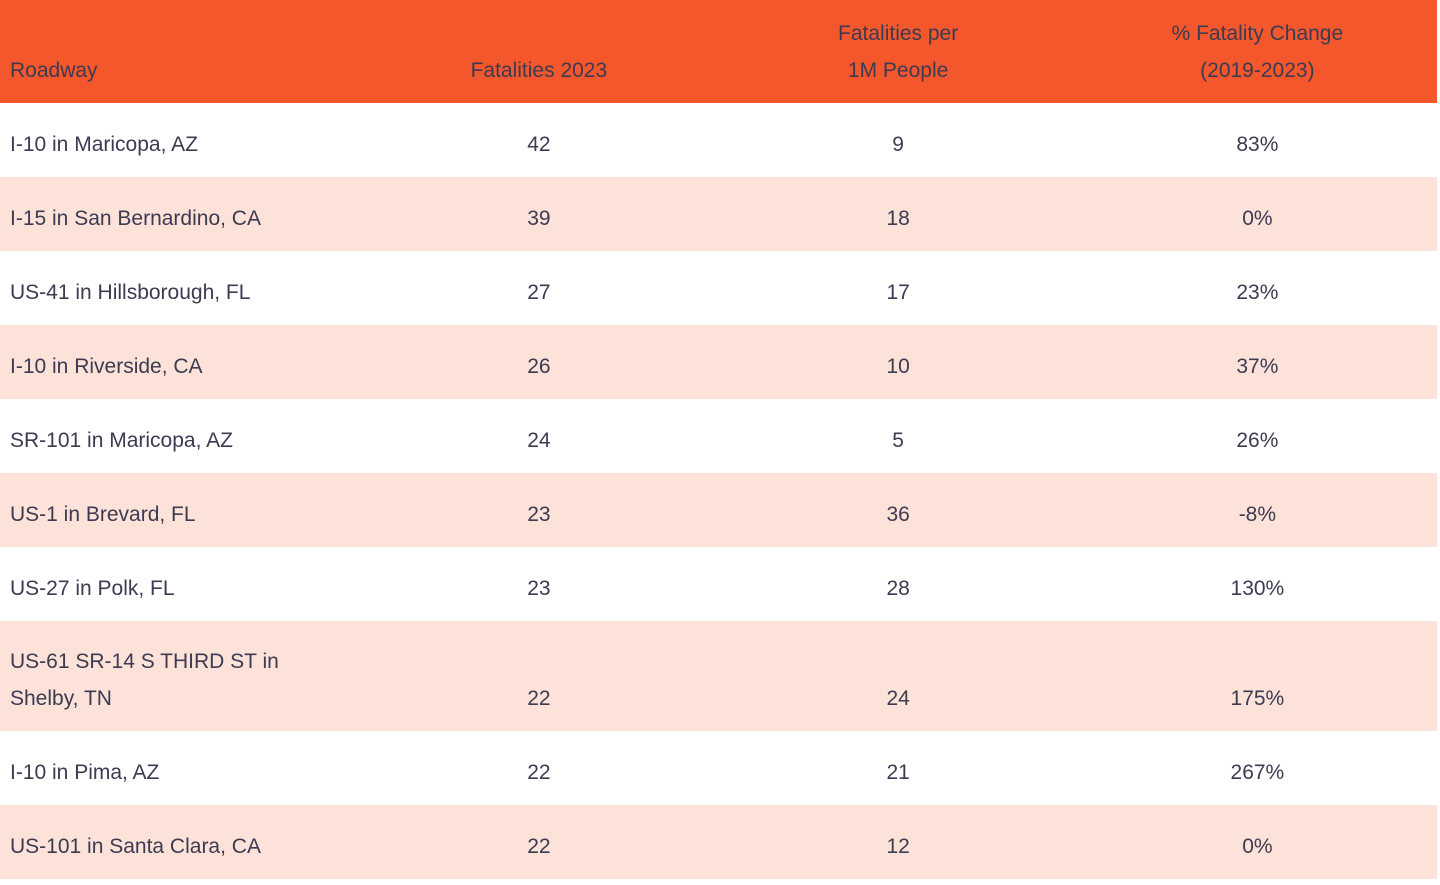  I want to click on cell-roadway: US-61 SR-14 S THIRD ST in Shelby, TN, so click(144, 680).